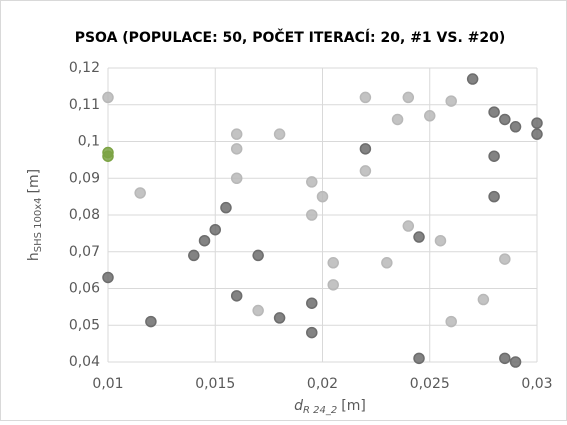 This screenshot has width=567, height=425. Describe the element at coordinates (34, 256) in the screenshot. I see `y-label-main: h` at that location.